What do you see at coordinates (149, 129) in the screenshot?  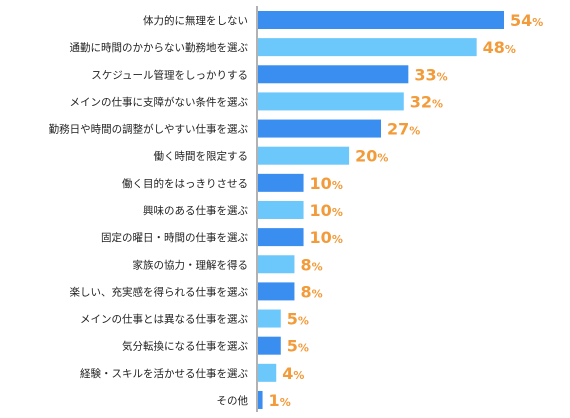 I see `category-label: 勤務日や時間の調整がしやすい仕事を選ぶ` at bounding box center [149, 129].